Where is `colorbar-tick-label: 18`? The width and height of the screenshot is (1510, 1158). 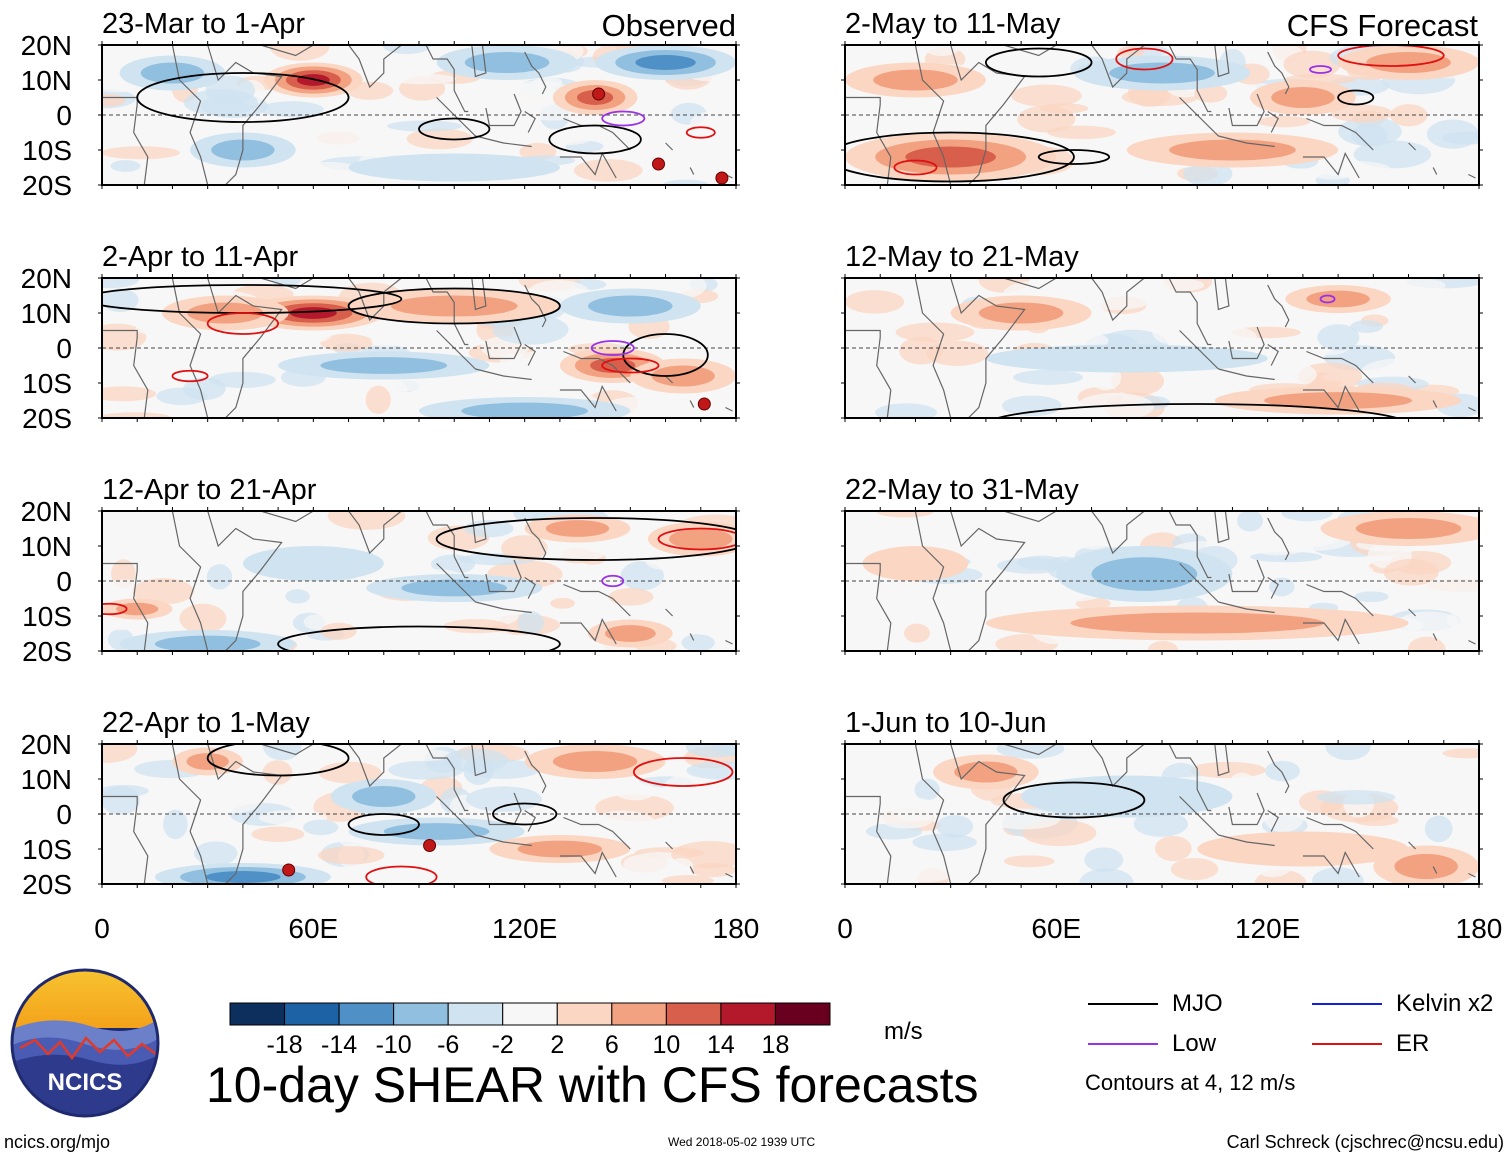
colorbar-tick-label: 18 is located at coordinates (776, 1045).